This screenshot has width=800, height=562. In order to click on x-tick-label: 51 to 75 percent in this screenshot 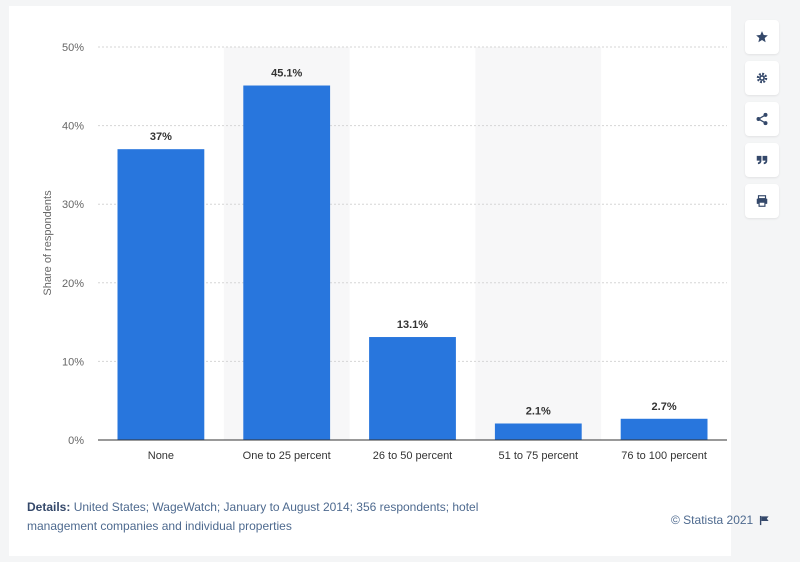, I will do `click(539, 456)`.